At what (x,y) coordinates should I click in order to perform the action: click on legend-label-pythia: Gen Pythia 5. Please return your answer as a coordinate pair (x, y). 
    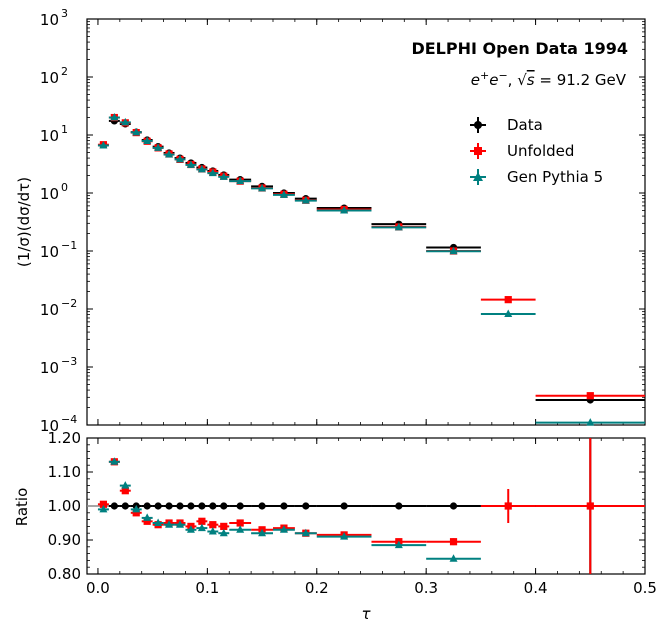
    Looking at the image, I should click on (555, 177).